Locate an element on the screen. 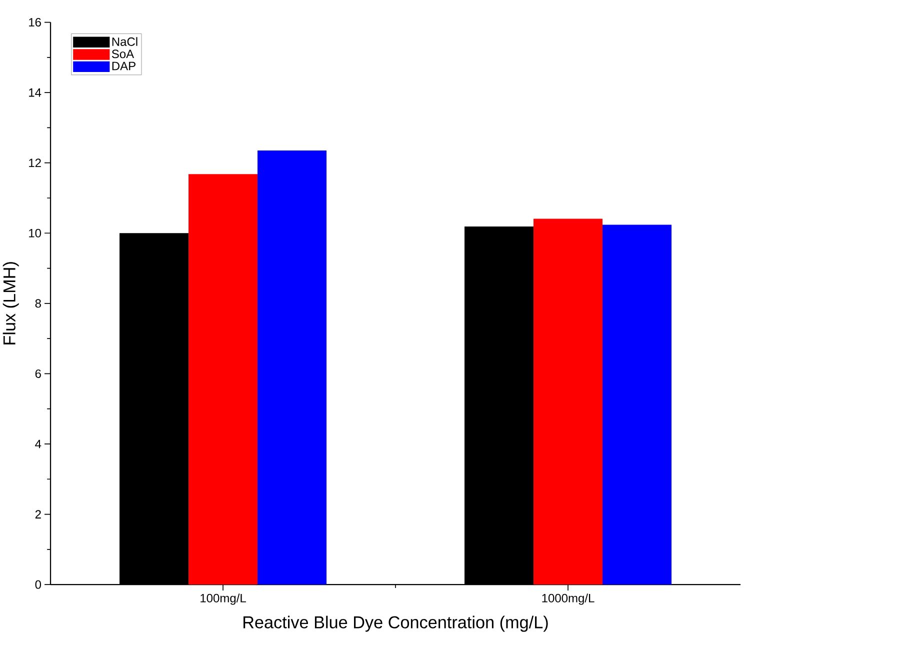 The width and height of the screenshot is (919, 665). y-tick-label: 12 is located at coordinates (35, 162).